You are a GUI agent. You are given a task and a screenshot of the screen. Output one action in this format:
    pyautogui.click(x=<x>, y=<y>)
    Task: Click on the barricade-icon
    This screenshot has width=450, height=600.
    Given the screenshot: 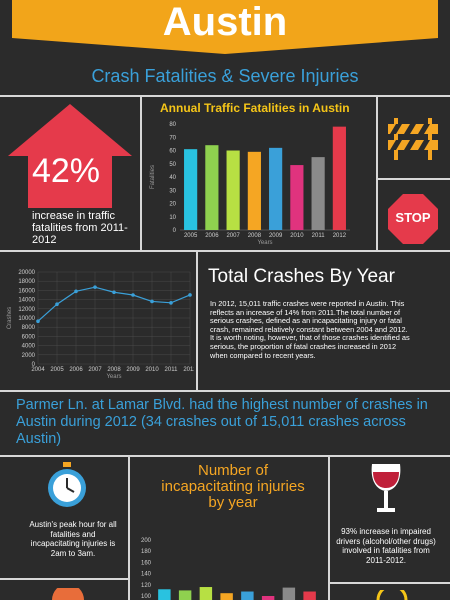 What is the action you would take?
    pyautogui.click(x=413, y=139)
    